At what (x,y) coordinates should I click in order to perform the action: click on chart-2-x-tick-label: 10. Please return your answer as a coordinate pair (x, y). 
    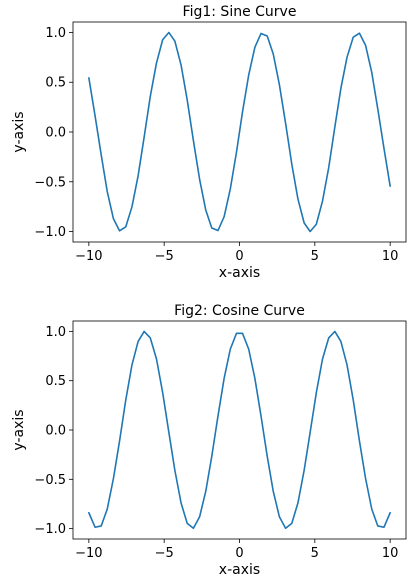
    Looking at the image, I should click on (390, 553).